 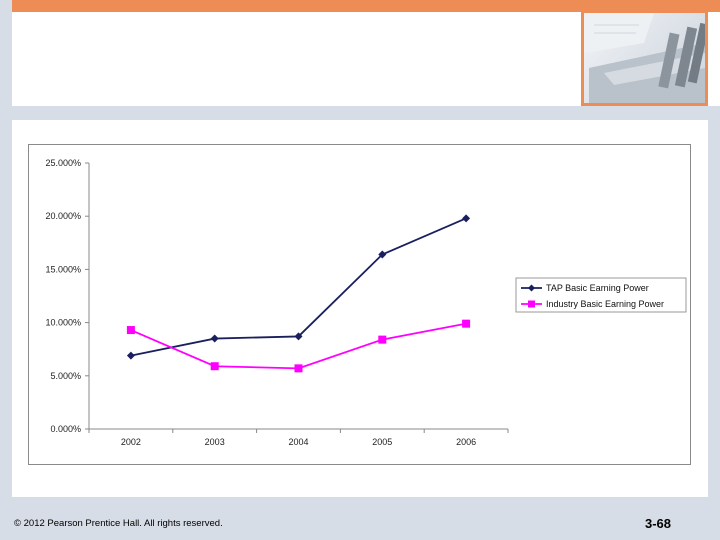 What do you see at coordinates (605, 304) in the screenshot?
I see `legend-label: Industry Basic Earning Power` at bounding box center [605, 304].